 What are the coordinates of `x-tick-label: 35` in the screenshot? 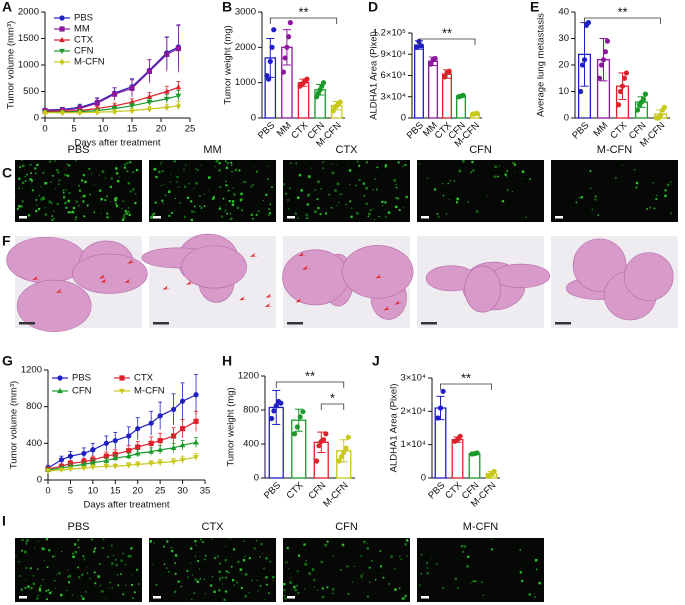 It's located at (205, 491).